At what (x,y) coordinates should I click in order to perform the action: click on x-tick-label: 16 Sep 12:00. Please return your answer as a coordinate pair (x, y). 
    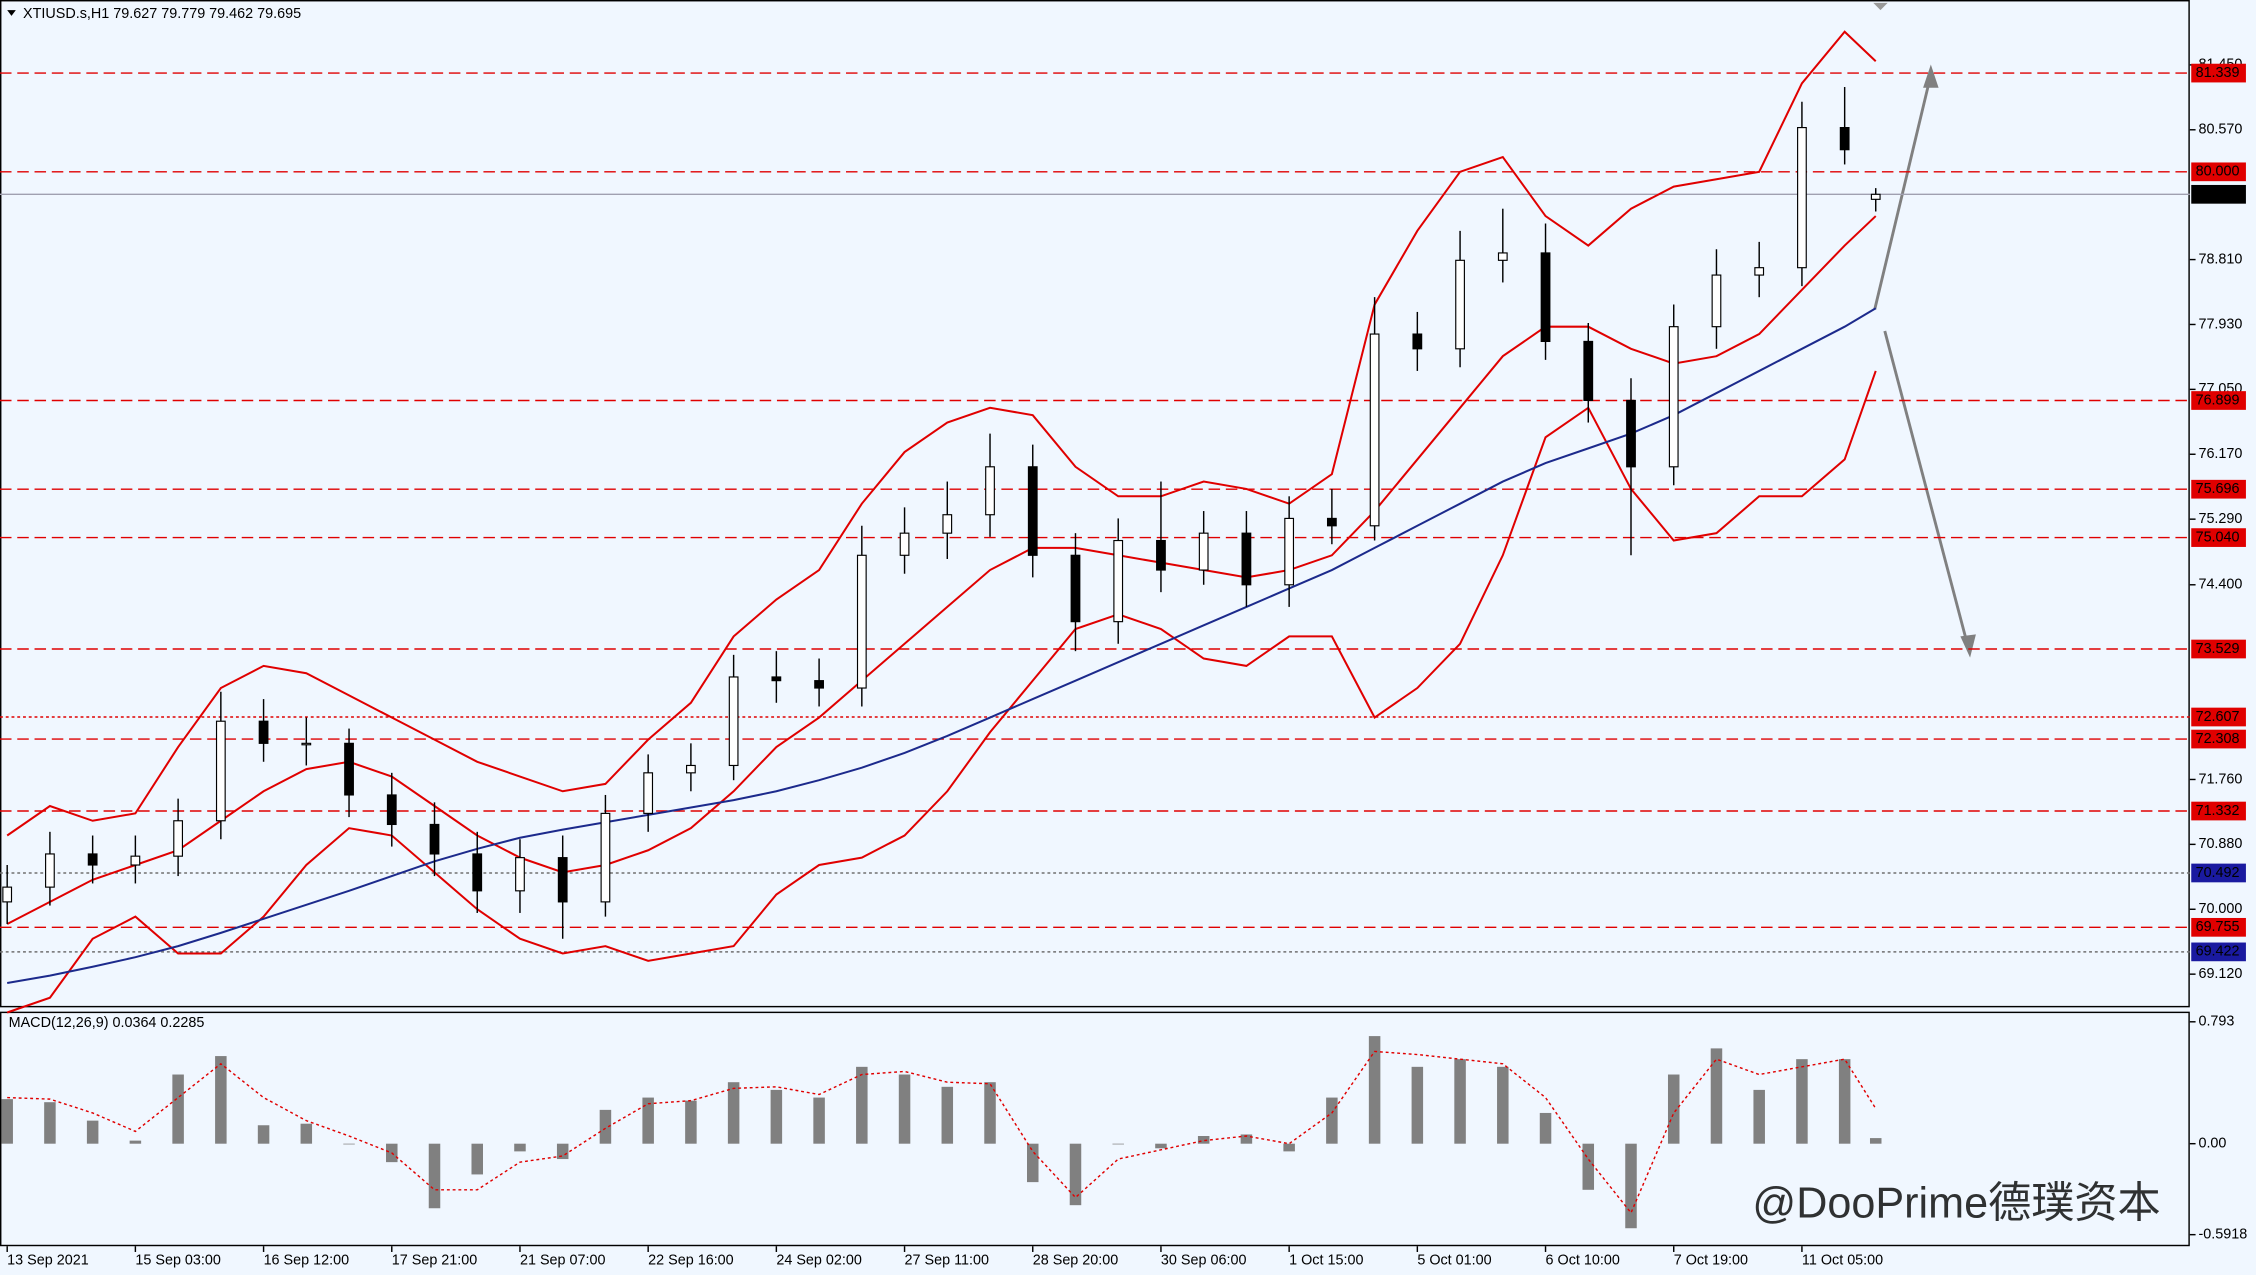
    Looking at the image, I should click on (307, 1260).